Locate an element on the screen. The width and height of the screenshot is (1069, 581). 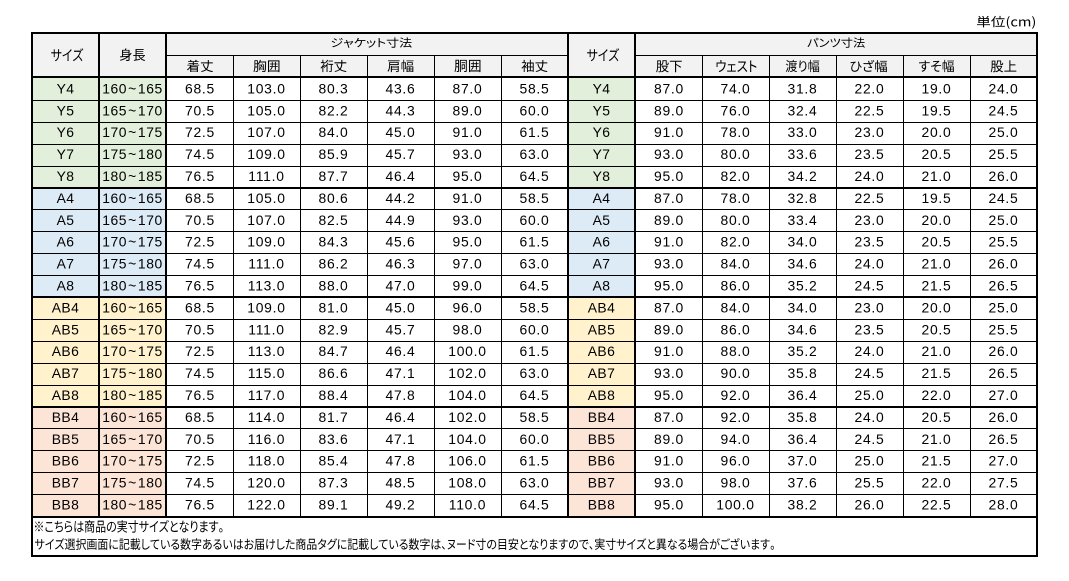
svg-text: 86.6 is located at coordinates (333, 373).